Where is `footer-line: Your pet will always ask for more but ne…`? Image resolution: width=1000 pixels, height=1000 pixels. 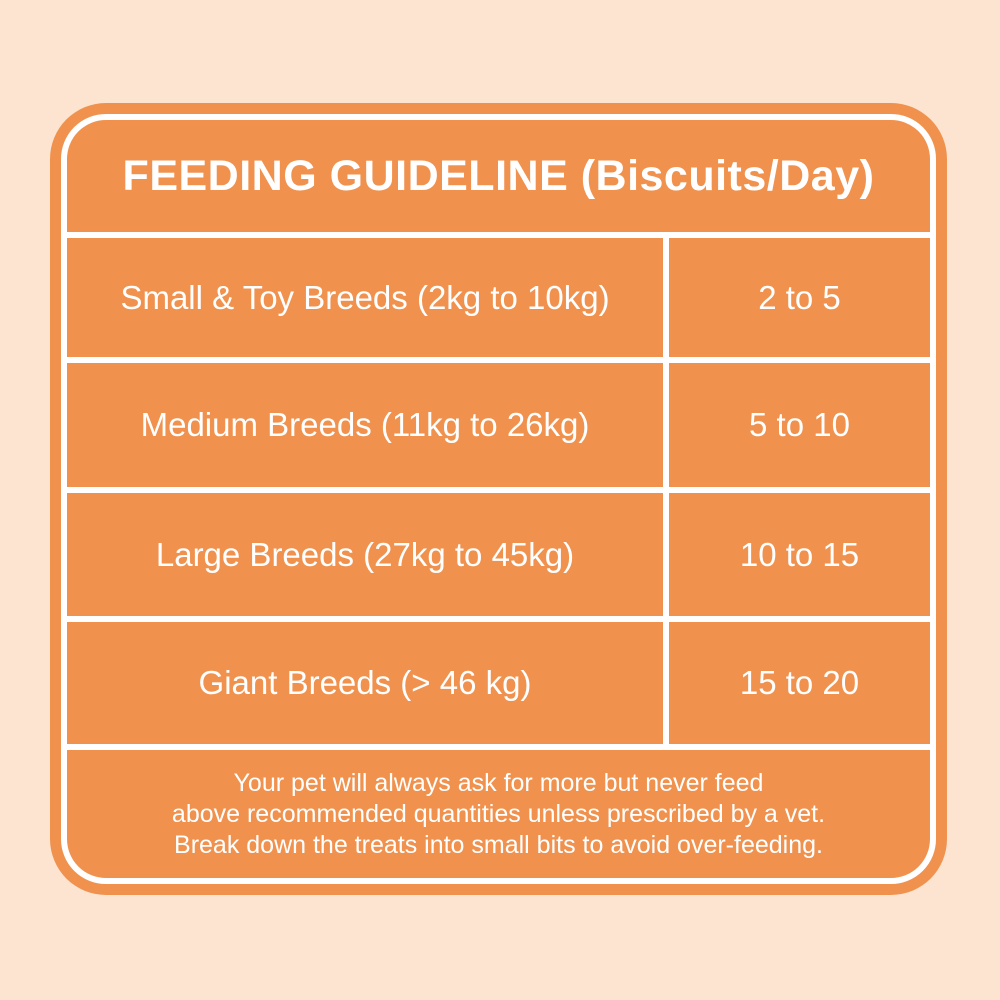 footer-line: Your pet will always ask for more but ne… is located at coordinates (498, 782).